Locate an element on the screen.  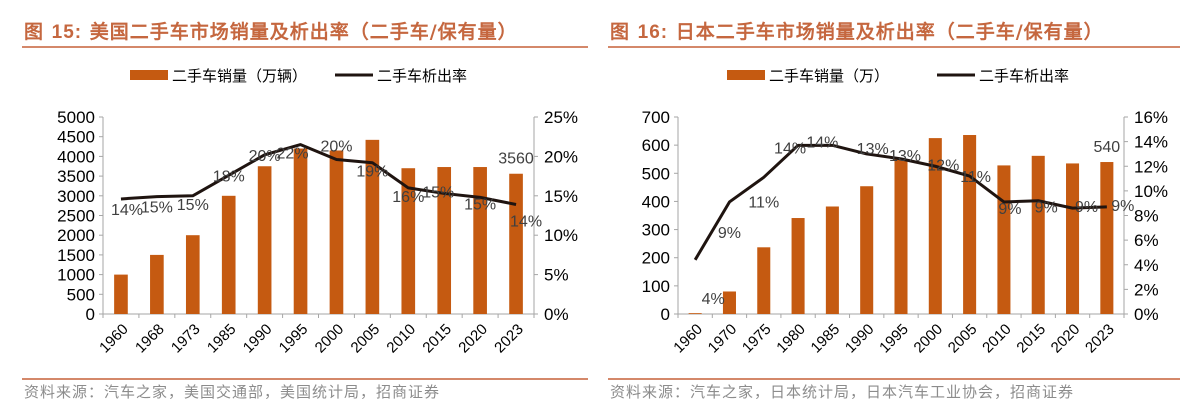
x-tick-label: 1975 is located at coordinates (757, 339).